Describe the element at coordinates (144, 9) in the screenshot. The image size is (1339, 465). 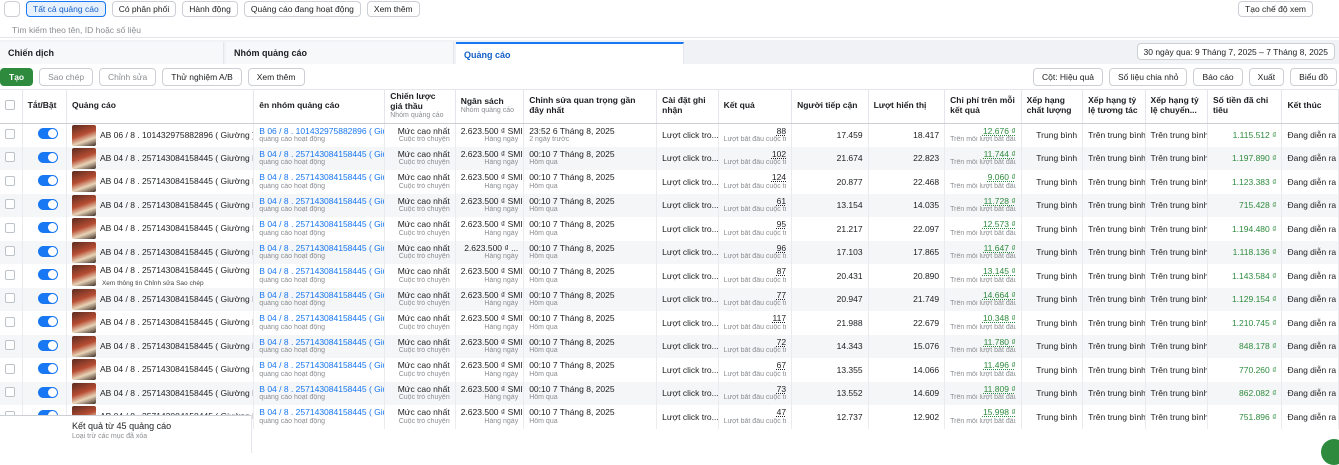
I see `filter-chip: Có phân phối` at that location.